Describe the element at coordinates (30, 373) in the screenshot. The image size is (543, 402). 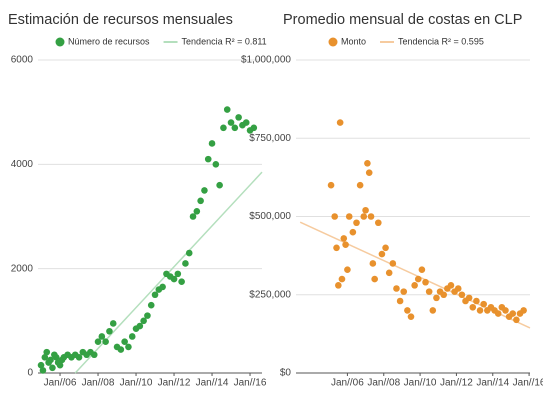
I see `y-tick-label: 0` at that location.